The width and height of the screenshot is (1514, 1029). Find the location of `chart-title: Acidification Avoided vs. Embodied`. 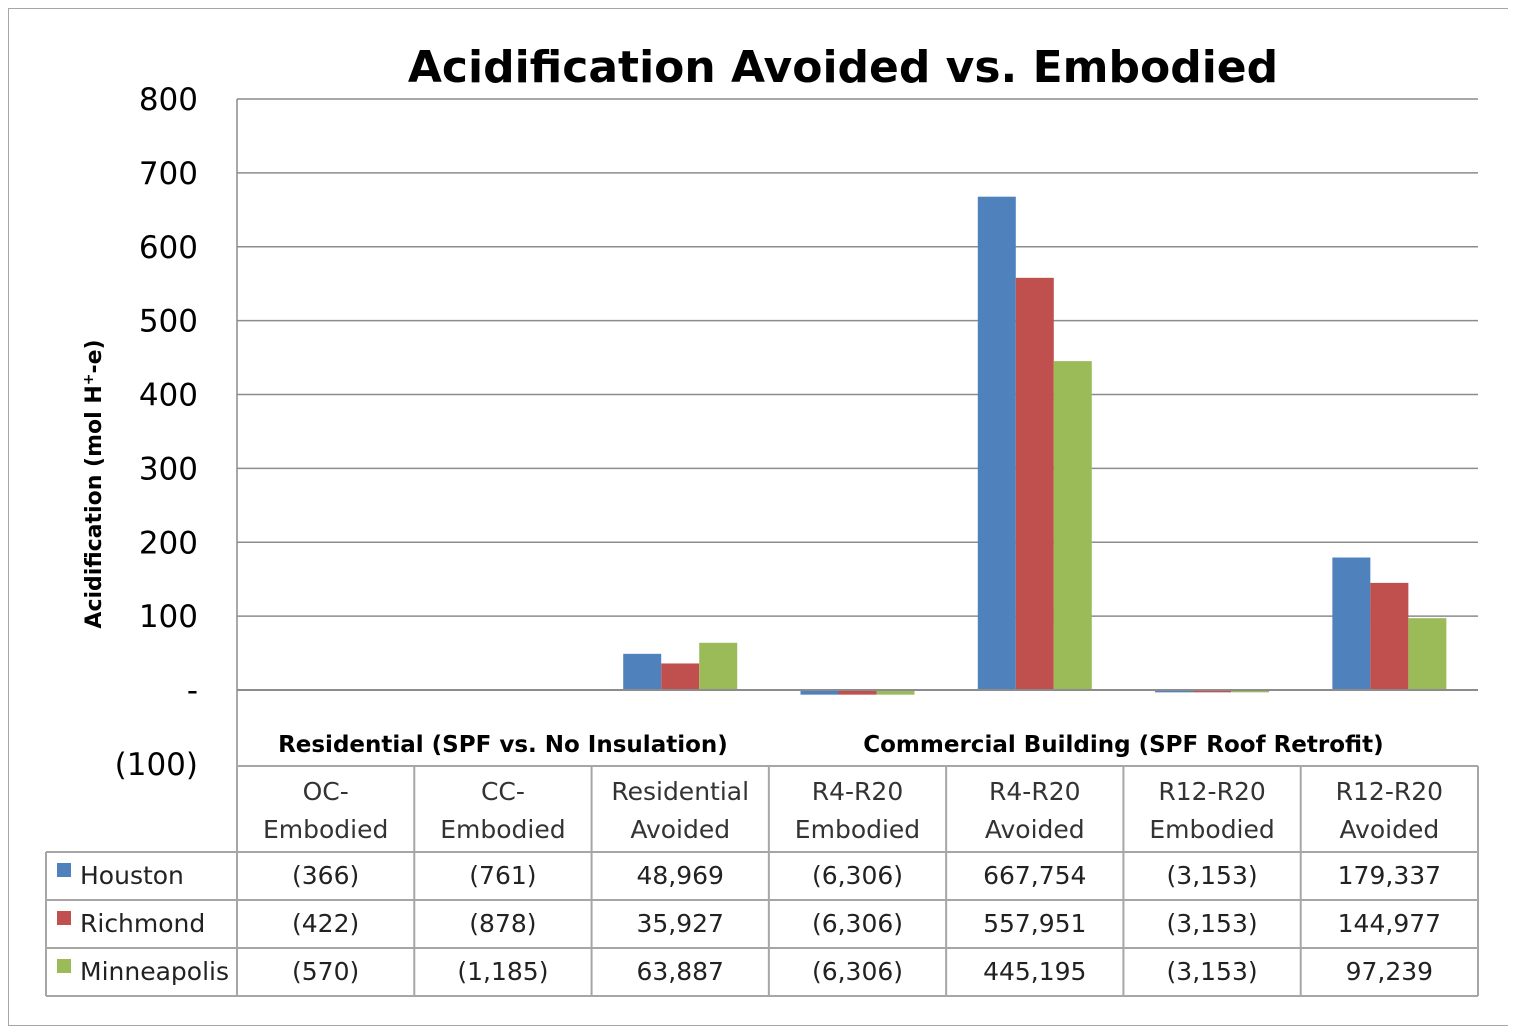

chart-title: Acidification Avoided vs. Embodied is located at coordinates (843, 67).